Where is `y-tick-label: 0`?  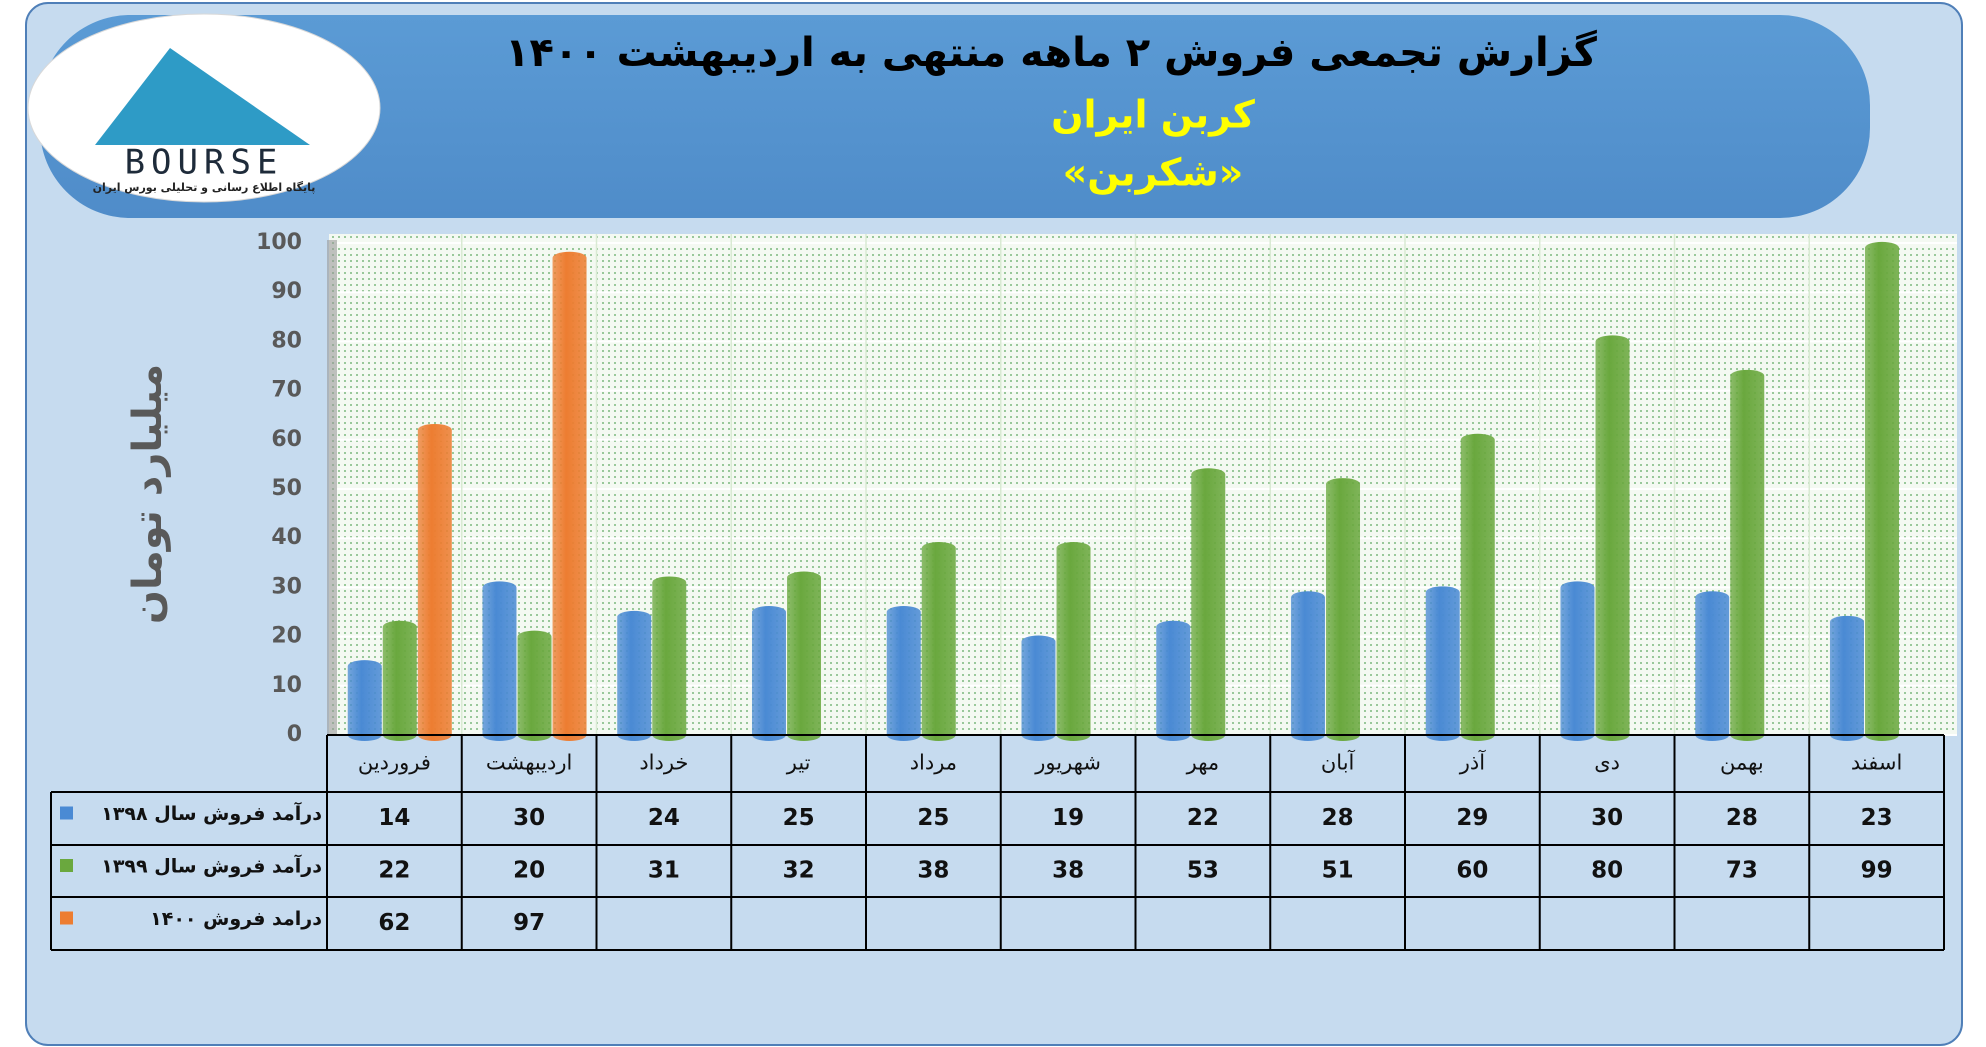 y-tick-label: 0 is located at coordinates (294, 734).